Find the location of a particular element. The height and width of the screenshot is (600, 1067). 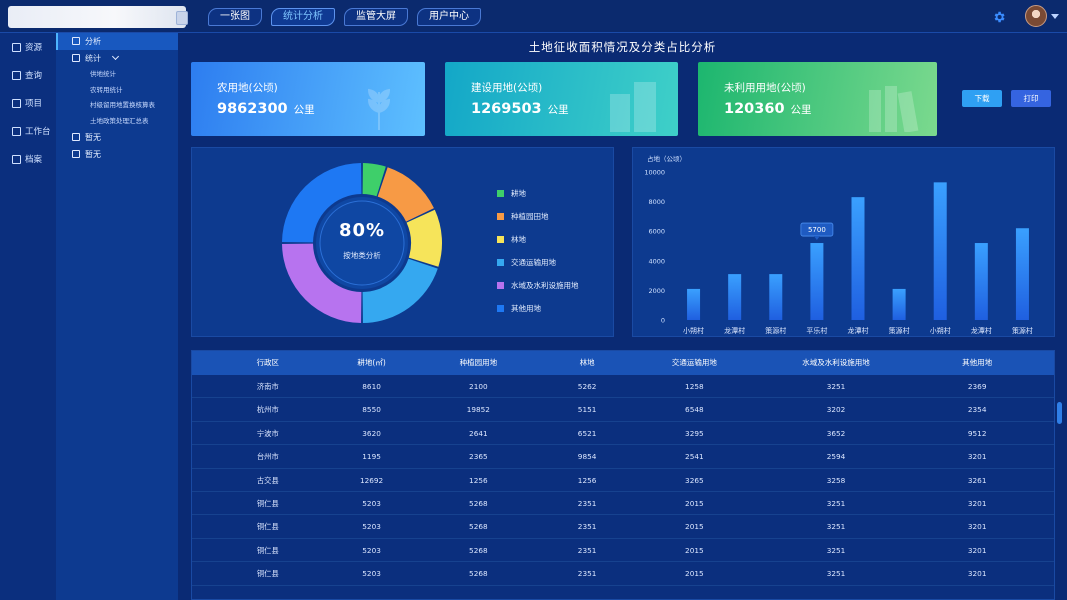

donut-inner-circle is located at coordinates (362, 243).